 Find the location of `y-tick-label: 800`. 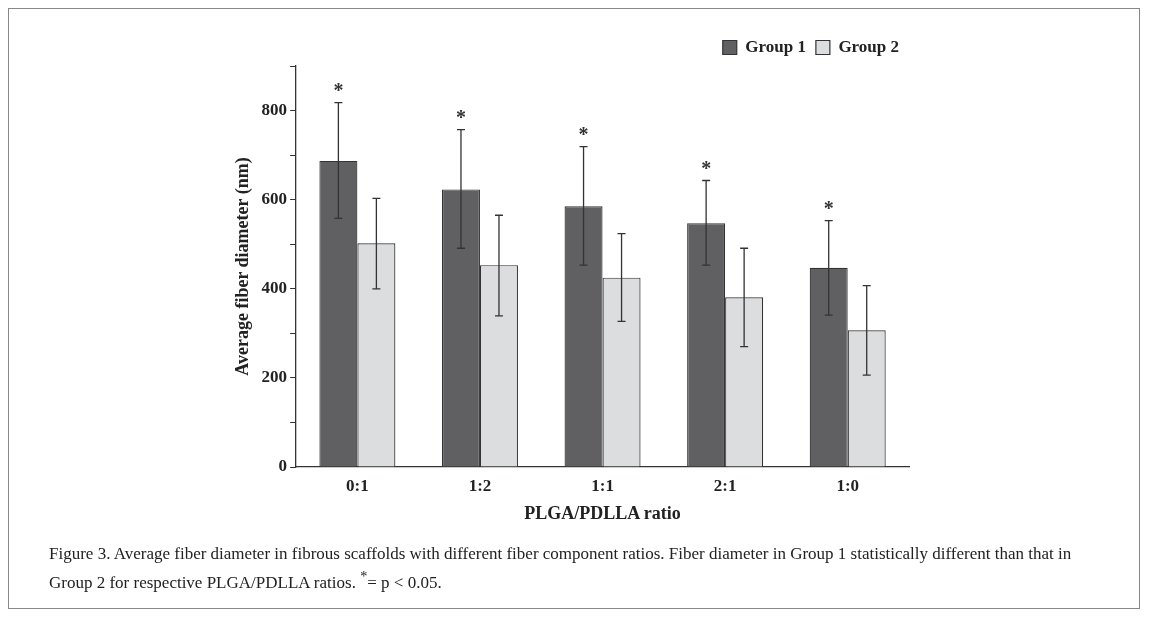

y-tick-label: 800 is located at coordinates (274, 109).